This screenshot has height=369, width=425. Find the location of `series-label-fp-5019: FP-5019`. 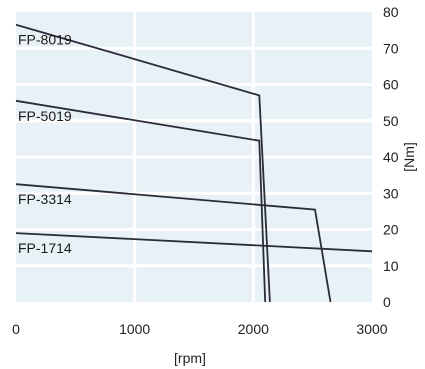

series-label-fp-5019: FP-5019 is located at coordinates (45, 116).